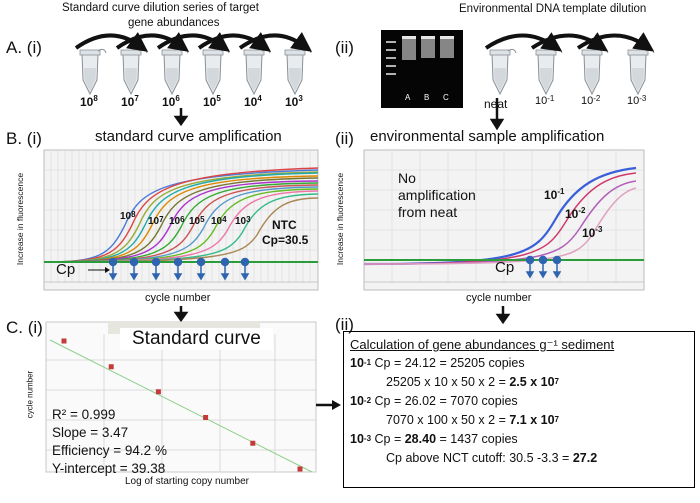 The width and height of the screenshot is (700, 503). Describe the element at coordinates (487, 136) in the screenshot. I see `panel-b-right-title: environmental sample amplification` at that location.